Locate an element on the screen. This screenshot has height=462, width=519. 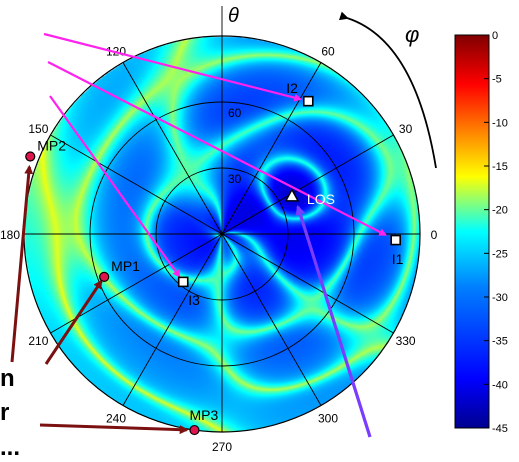
phi-tick-label: 150 is located at coordinates (38, 129).